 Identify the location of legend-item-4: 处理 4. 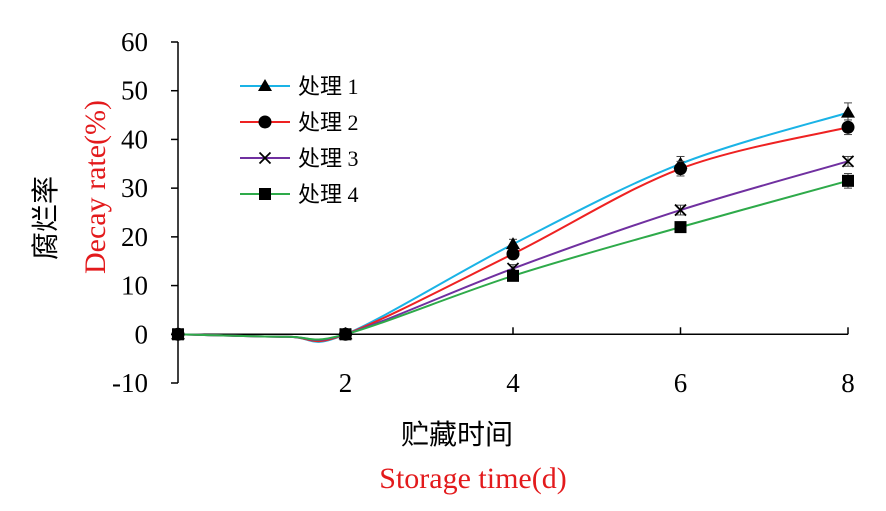
(299, 194).